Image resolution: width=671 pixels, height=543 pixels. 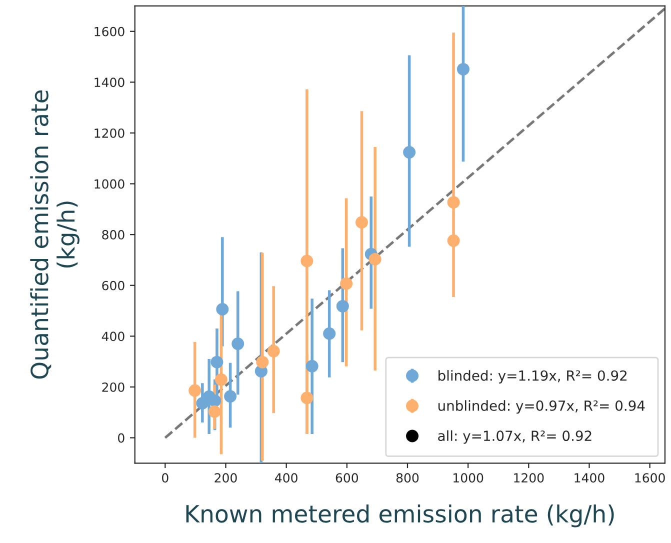 I want to click on x-tick-label: 800, so click(x=407, y=478).